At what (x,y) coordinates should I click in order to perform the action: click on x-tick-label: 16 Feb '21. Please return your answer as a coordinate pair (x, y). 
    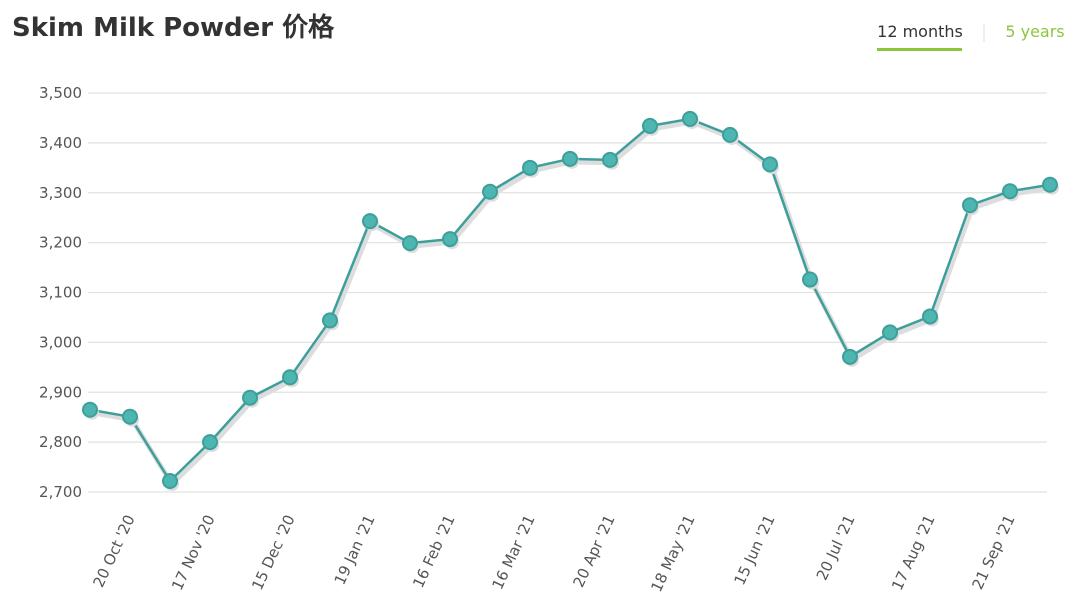
    Looking at the image, I should click on (433, 551).